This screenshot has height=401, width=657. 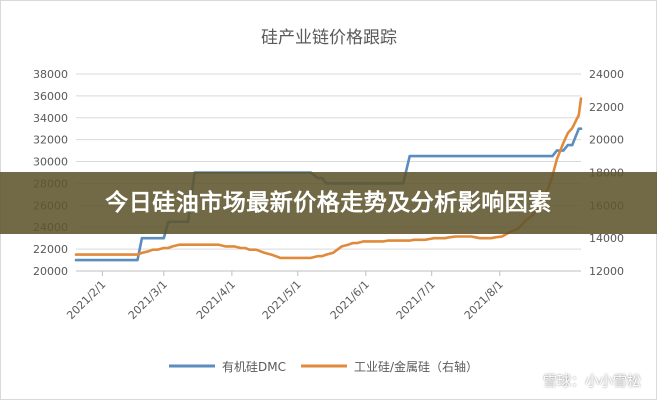 What do you see at coordinates (416, 300) in the screenshot?
I see `x-tick-label: 2021/7/1` at bounding box center [416, 300].